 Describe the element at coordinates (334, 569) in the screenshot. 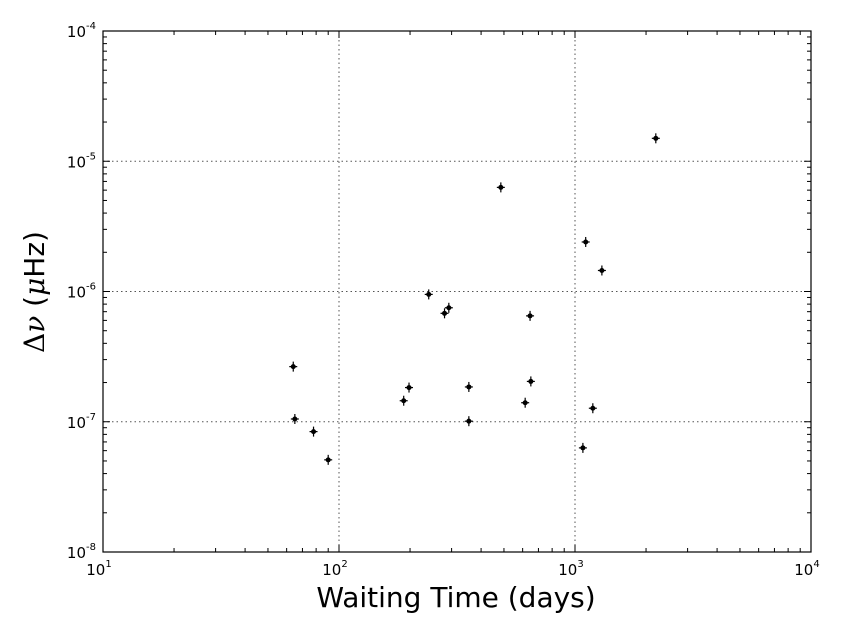

I see `x-tick-label: 10²` at that location.